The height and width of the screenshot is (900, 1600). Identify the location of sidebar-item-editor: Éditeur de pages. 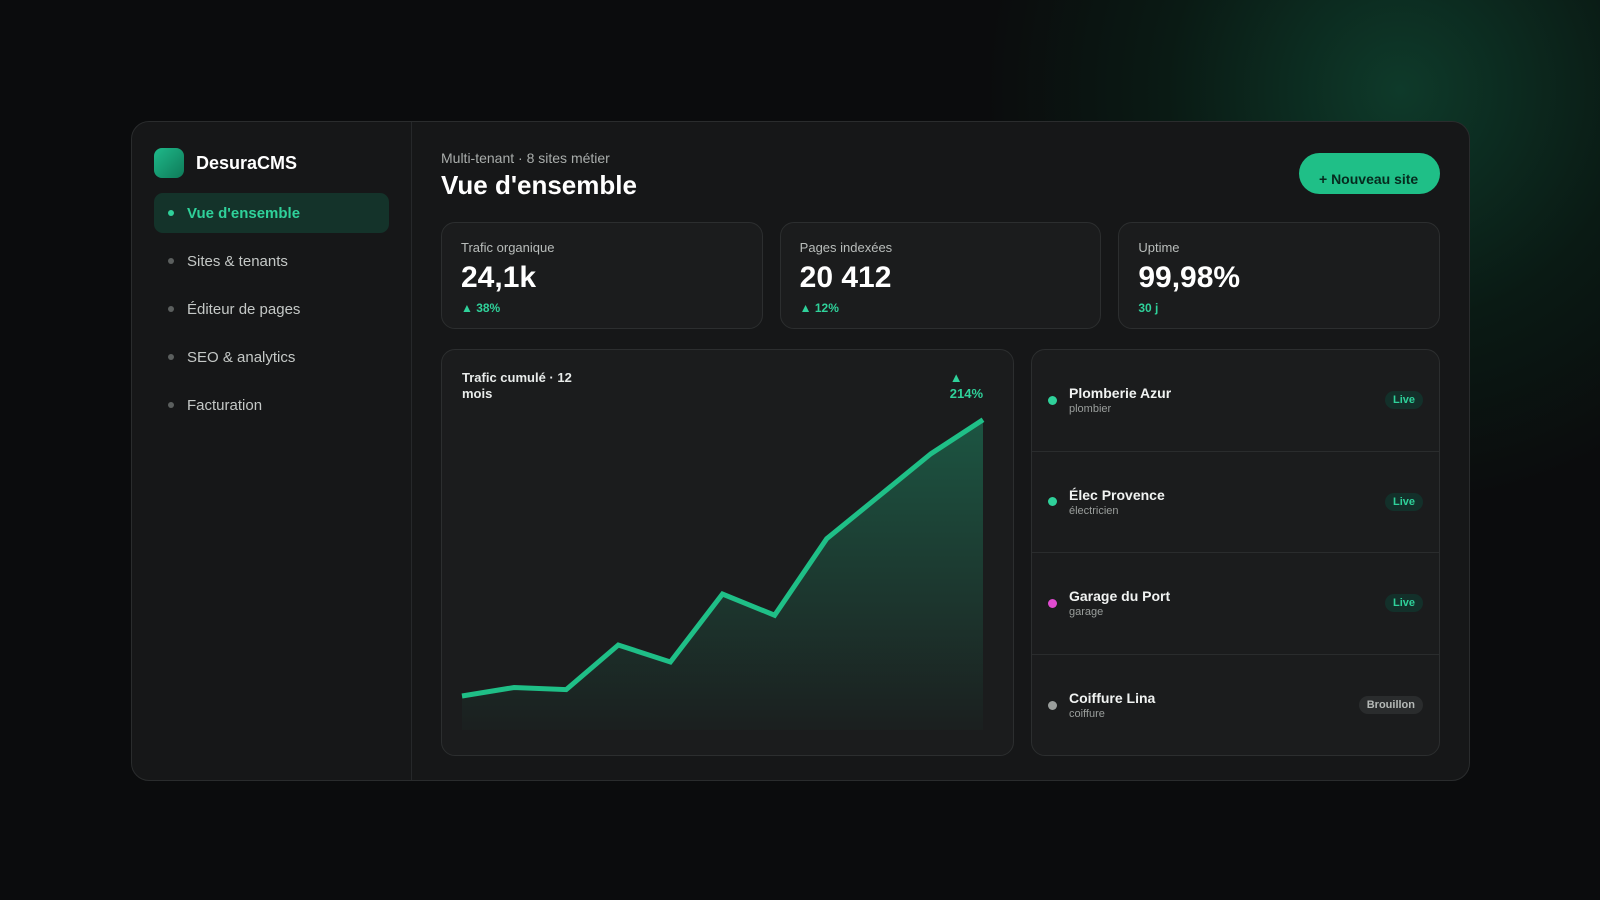
(271, 309).